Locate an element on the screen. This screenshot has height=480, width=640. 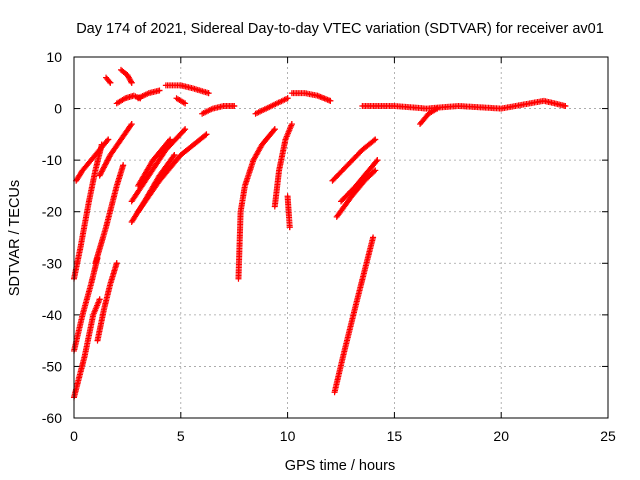
x-tick-label: 25 is located at coordinates (608, 436).